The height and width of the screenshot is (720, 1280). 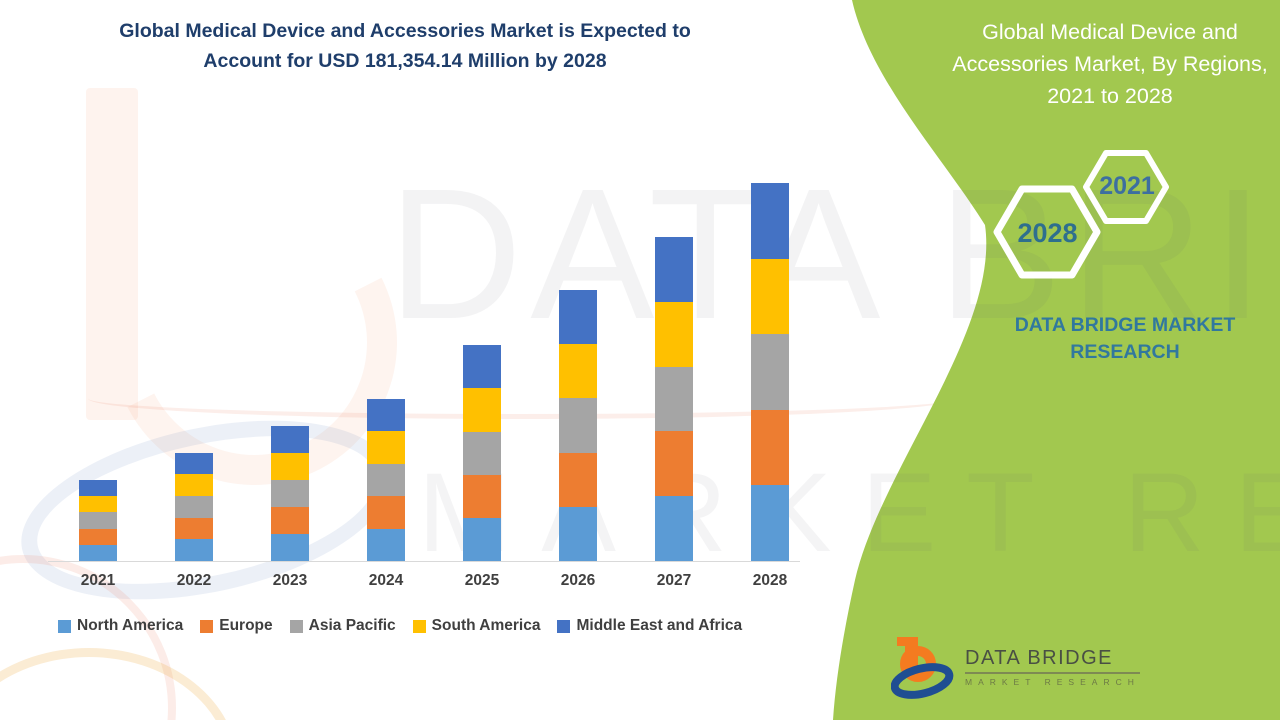 I want to click on data-bridge-logo: DATA BRIDGE MARKET RESEARCH, so click(x=1015, y=667).